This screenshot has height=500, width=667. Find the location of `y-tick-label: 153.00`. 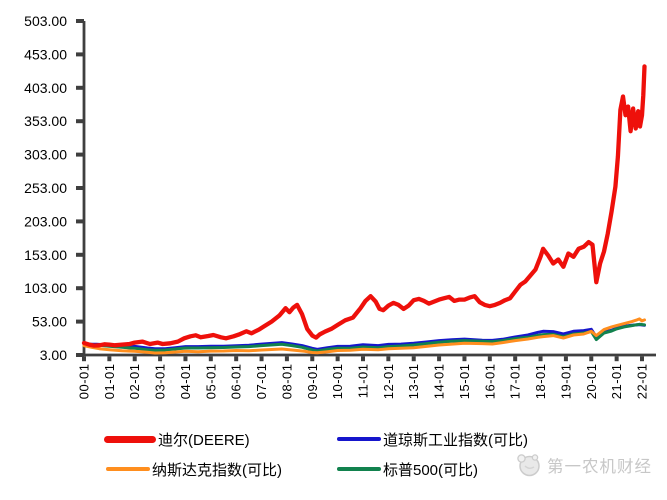

y-tick-label: 153.00 is located at coordinates (45, 255).